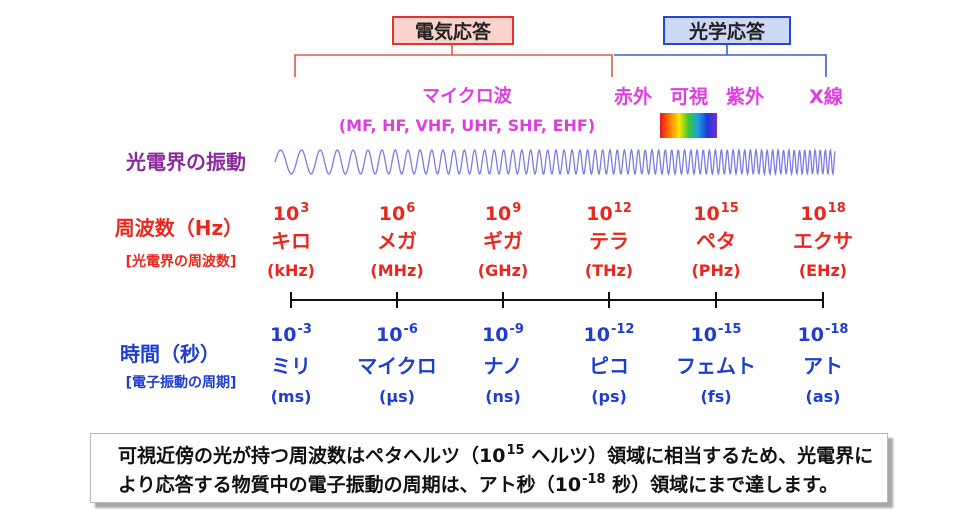 The image size is (980, 514). I want to click on power-exponent: 12, so click(622, 208).